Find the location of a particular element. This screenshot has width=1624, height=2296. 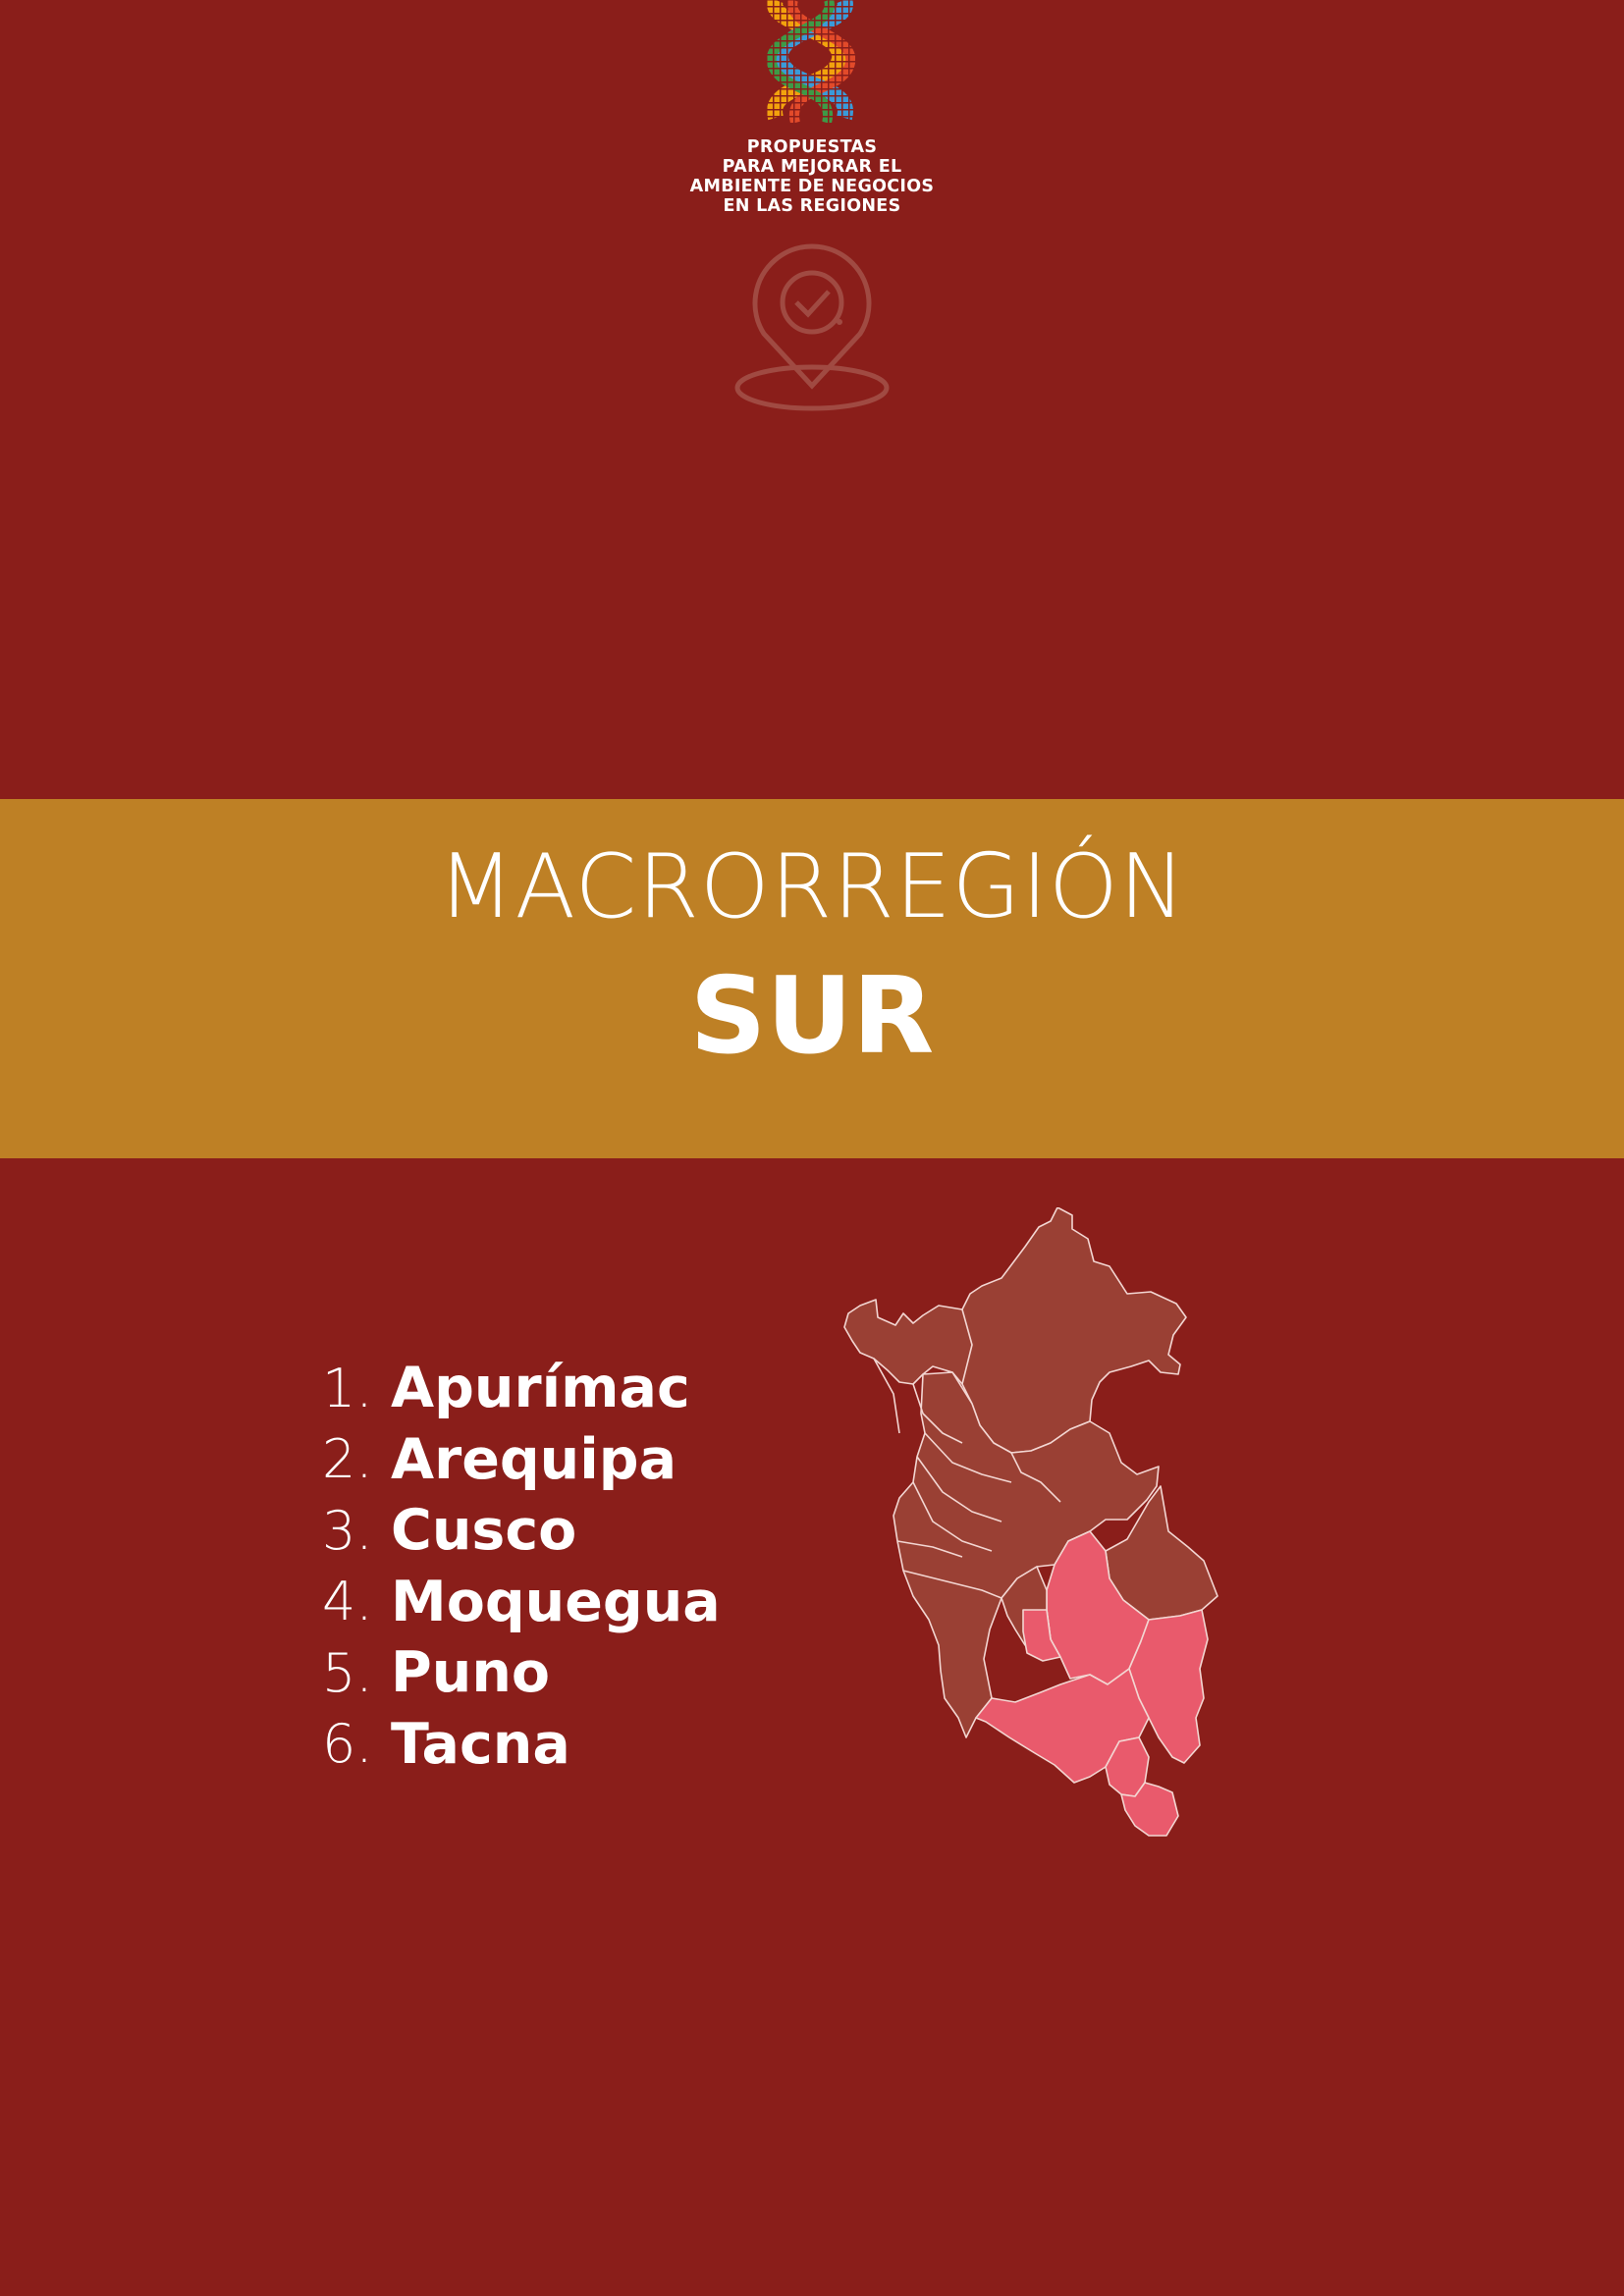

logo-line: AMBIENTE DE NEGOCIOS is located at coordinates (812, 186).